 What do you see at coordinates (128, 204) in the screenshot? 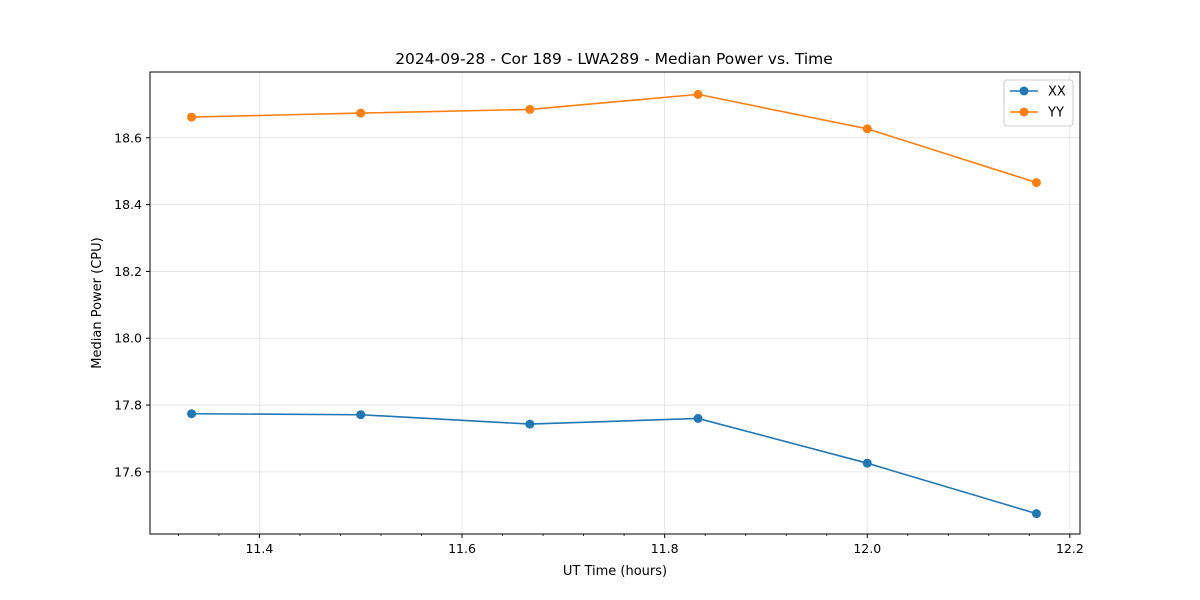
I see `y-tick-label: 18.4` at bounding box center [128, 204].